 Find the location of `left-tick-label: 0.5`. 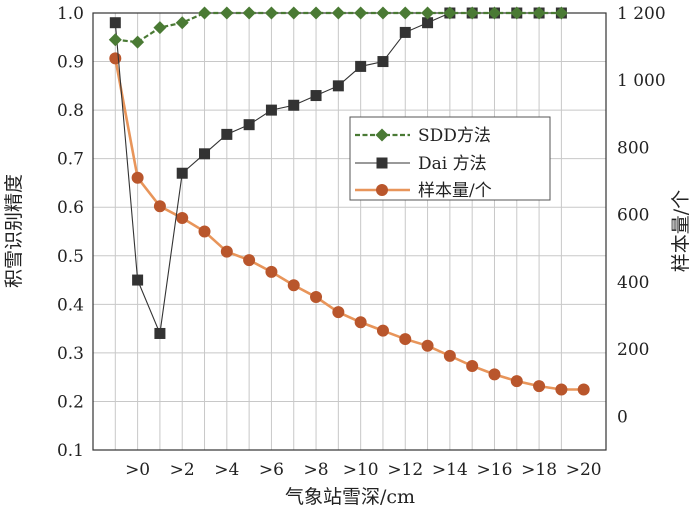

left-tick-label: 0.5 is located at coordinates (70, 257).